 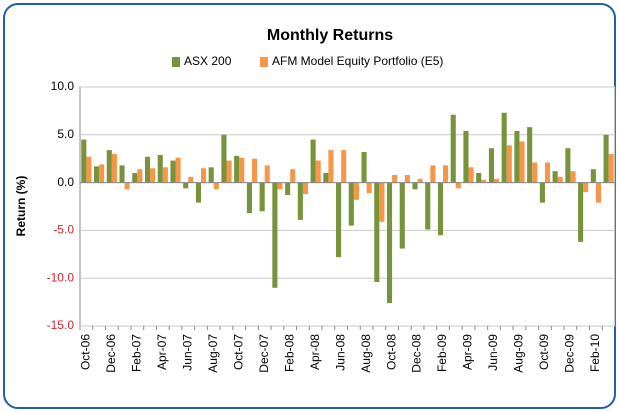 I want to click on x-tick-label: Oct-09, so click(x=544, y=352).